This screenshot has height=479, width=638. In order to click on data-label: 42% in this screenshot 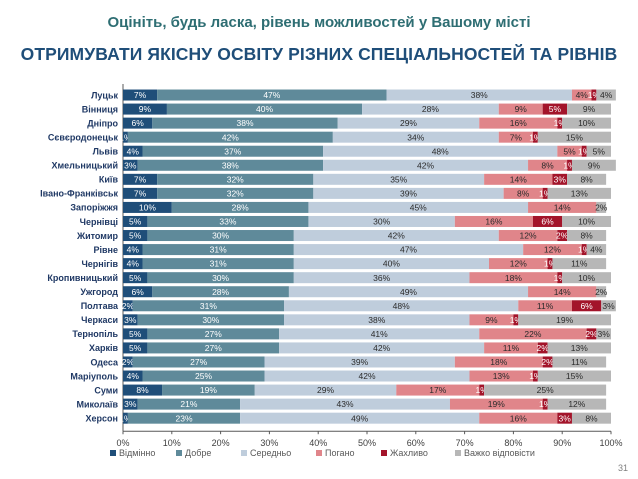, I will do `click(230, 137)`.